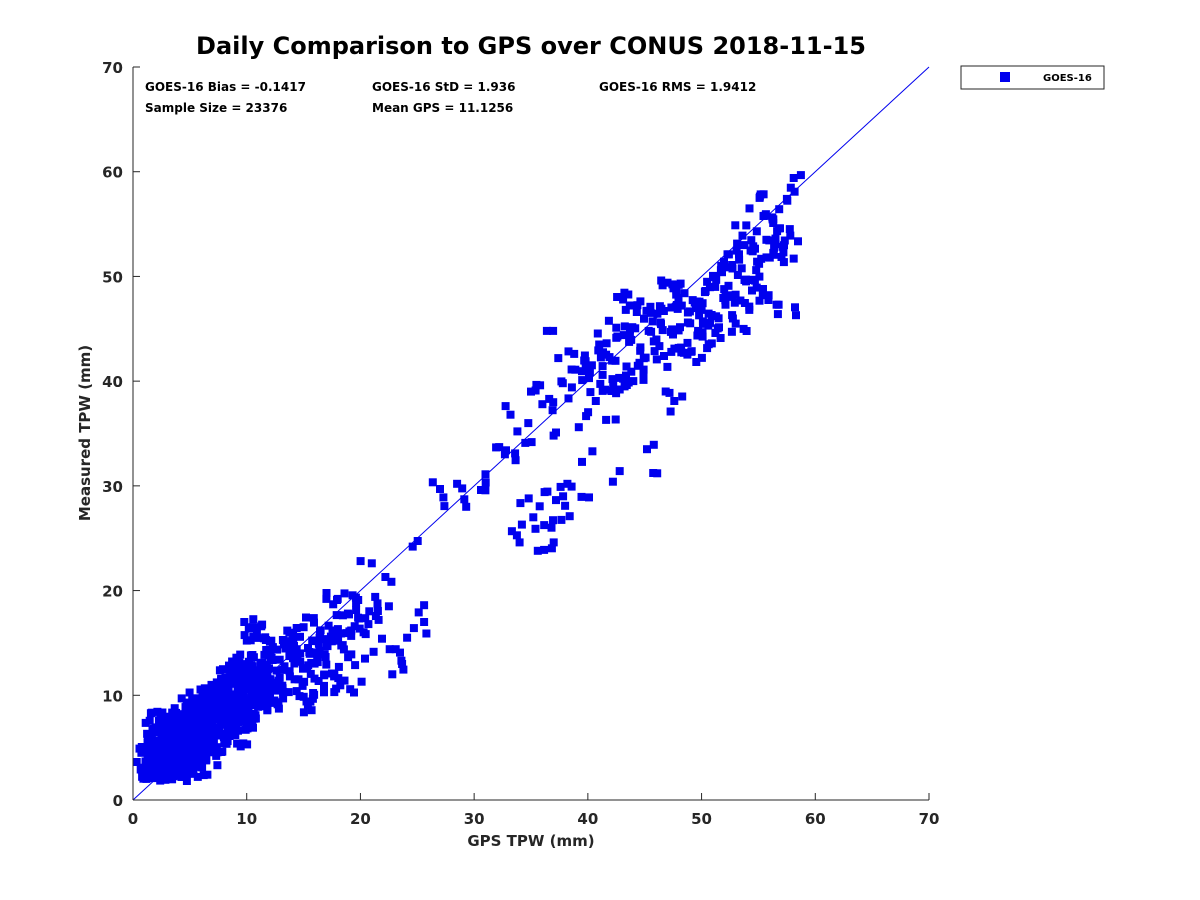 This screenshot has height=900, width=1200. Describe the element at coordinates (225, 87) in the screenshot. I see `stat-bias: GOES-16 Bias = -0.1417` at that location.